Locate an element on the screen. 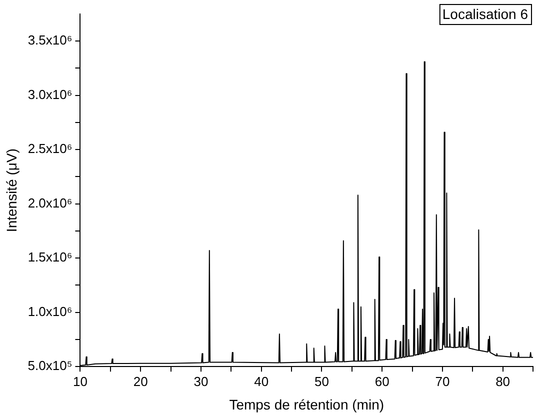 This screenshot has width=538, height=418. x-tick-label: 70 is located at coordinates (442, 381).